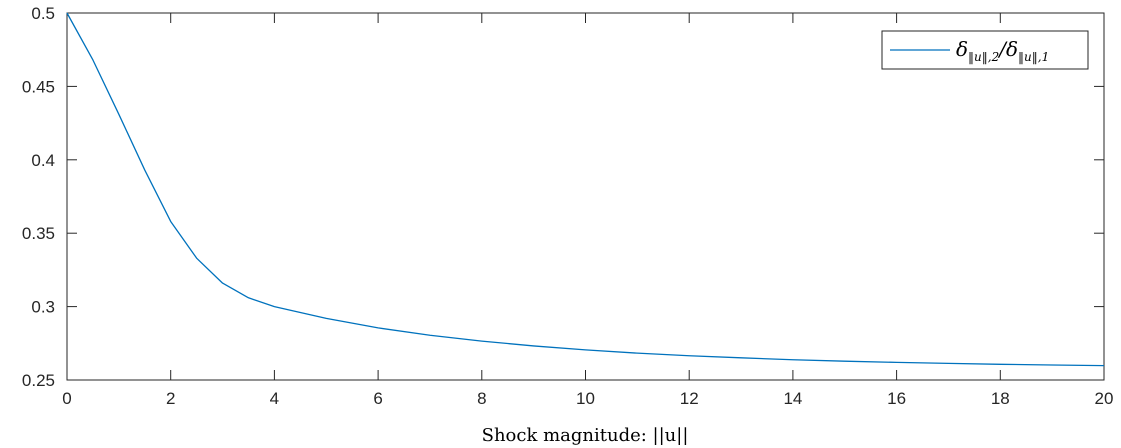 This screenshot has width=1121, height=448. I want to click on y-tick-label: 0.35, so click(38, 233).